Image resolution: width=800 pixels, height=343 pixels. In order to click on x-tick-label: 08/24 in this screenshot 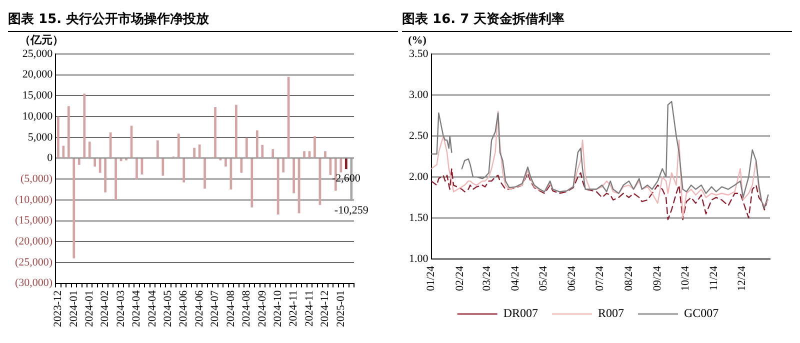, I will do `click(628, 278)`.